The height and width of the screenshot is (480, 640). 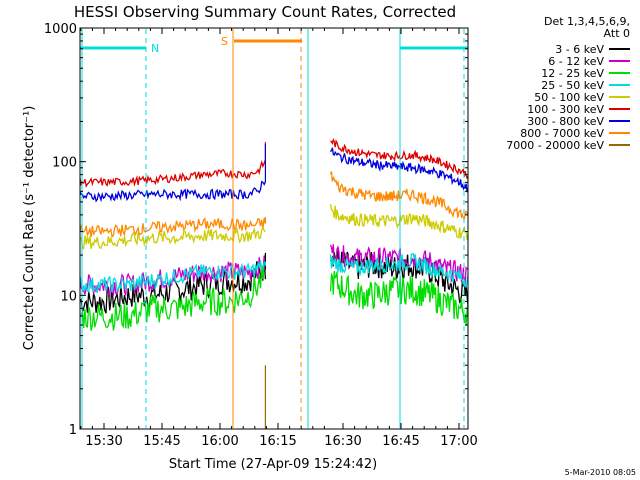 I want to click on series-line-1-seg1, so click(x=399, y=264).